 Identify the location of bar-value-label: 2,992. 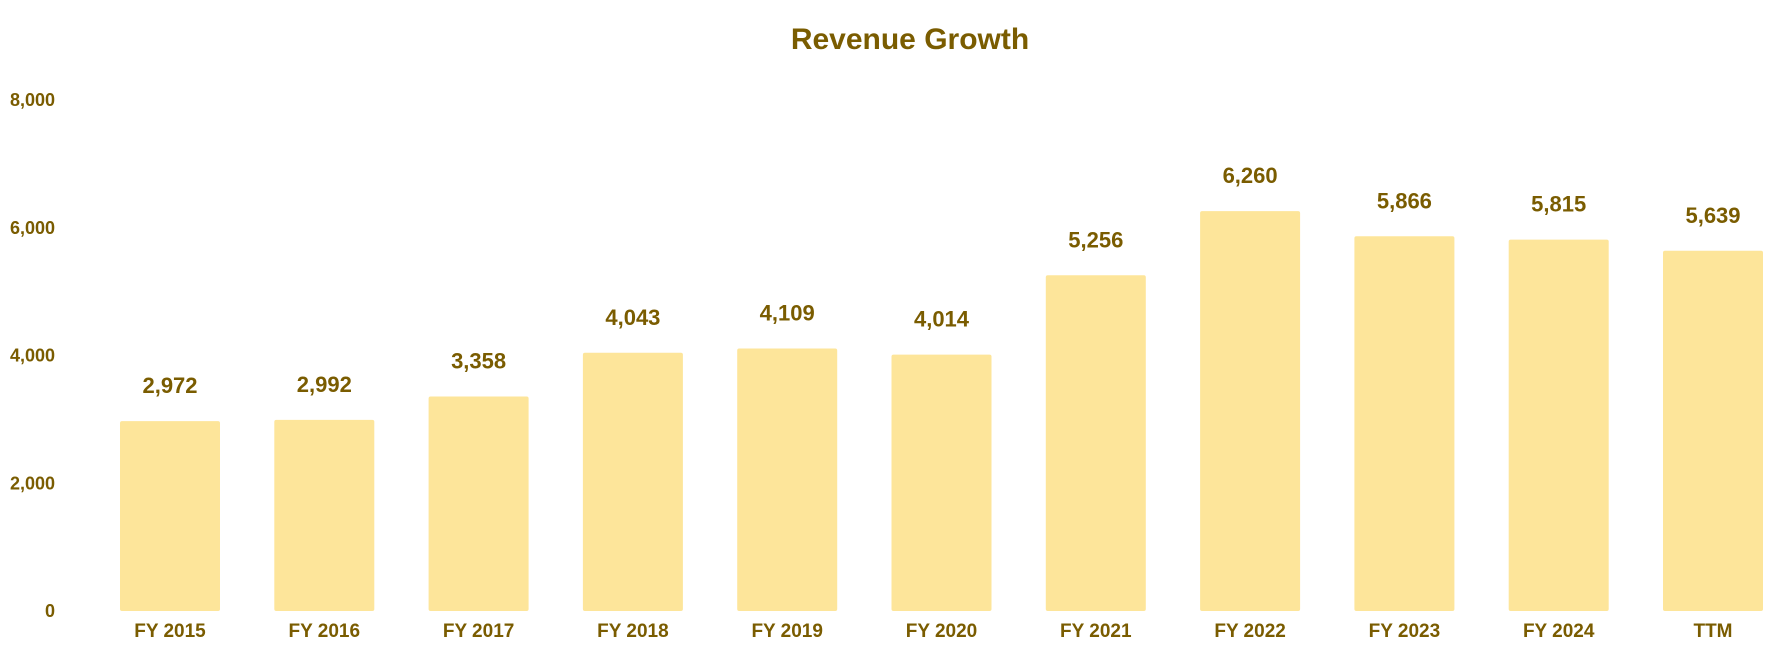
(324, 384).